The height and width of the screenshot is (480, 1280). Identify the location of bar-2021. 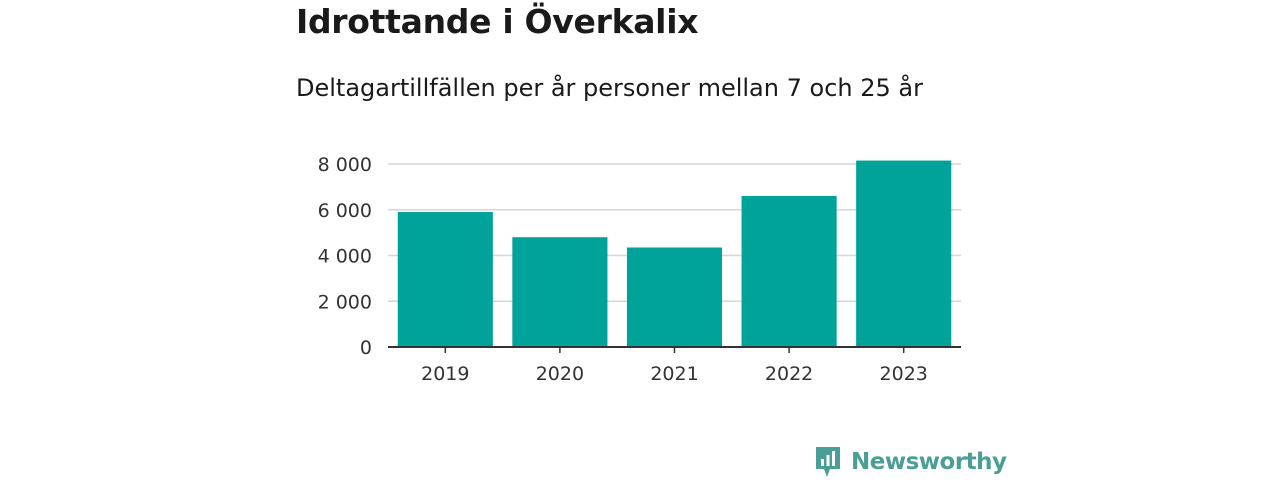
(674, 297).